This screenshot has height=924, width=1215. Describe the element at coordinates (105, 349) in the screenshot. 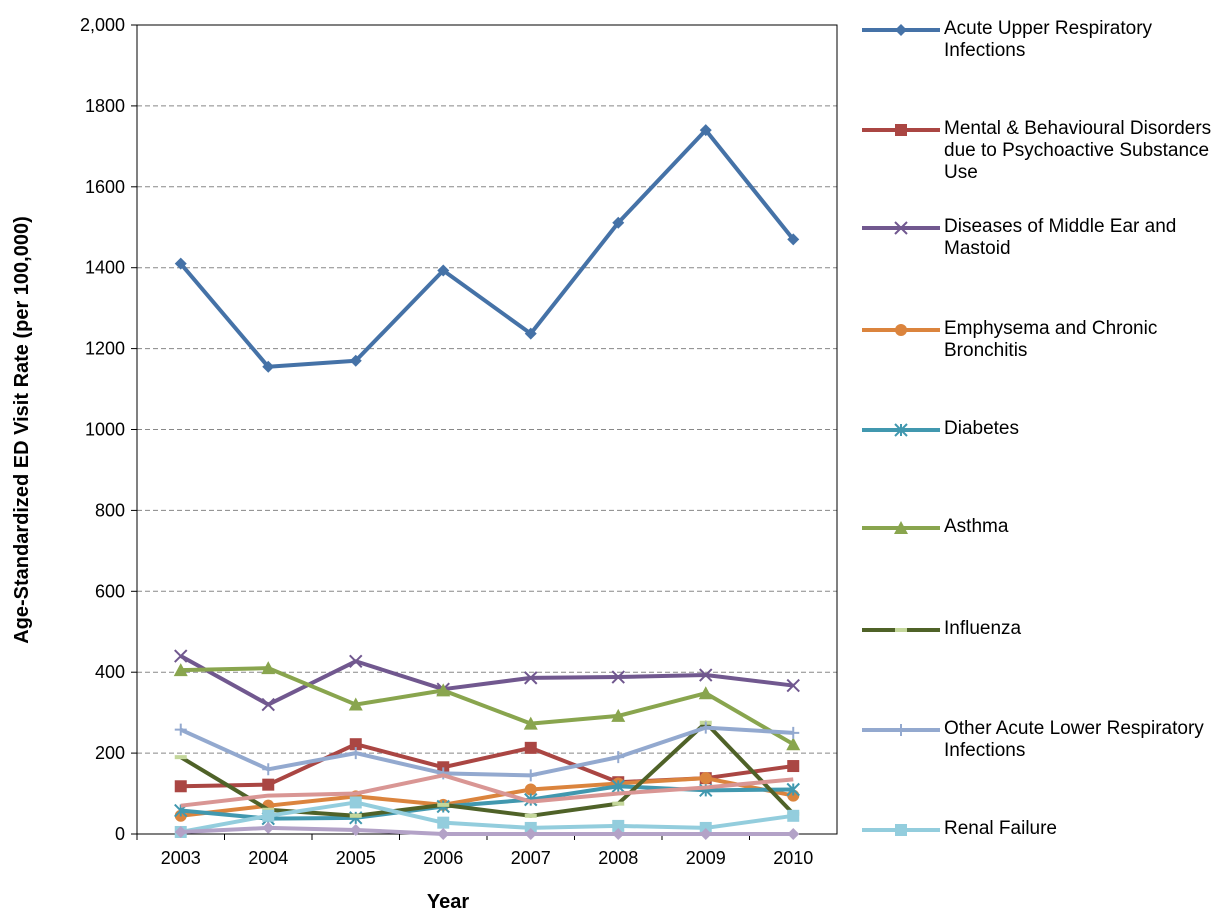

I see `y-tick-label: 1200` at that location.